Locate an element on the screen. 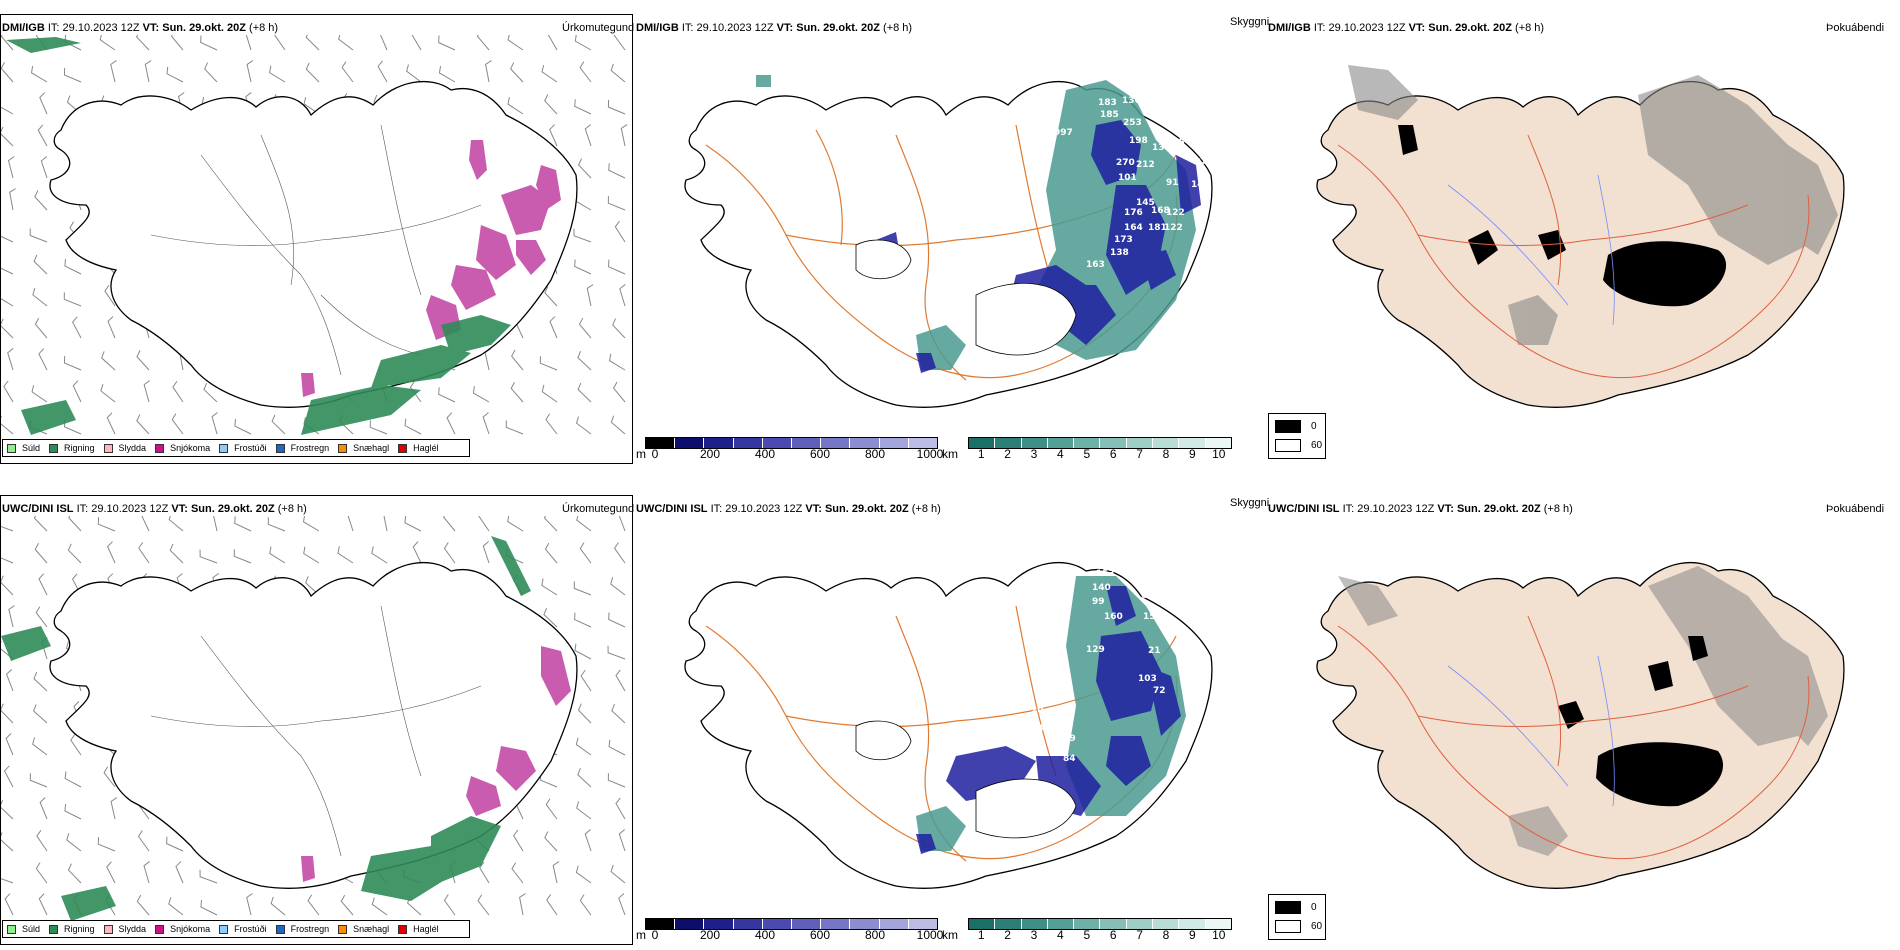 This screenshot has height=950, width=1900. ceiling-value-label: 145 is located at coordinates (1145, 203).